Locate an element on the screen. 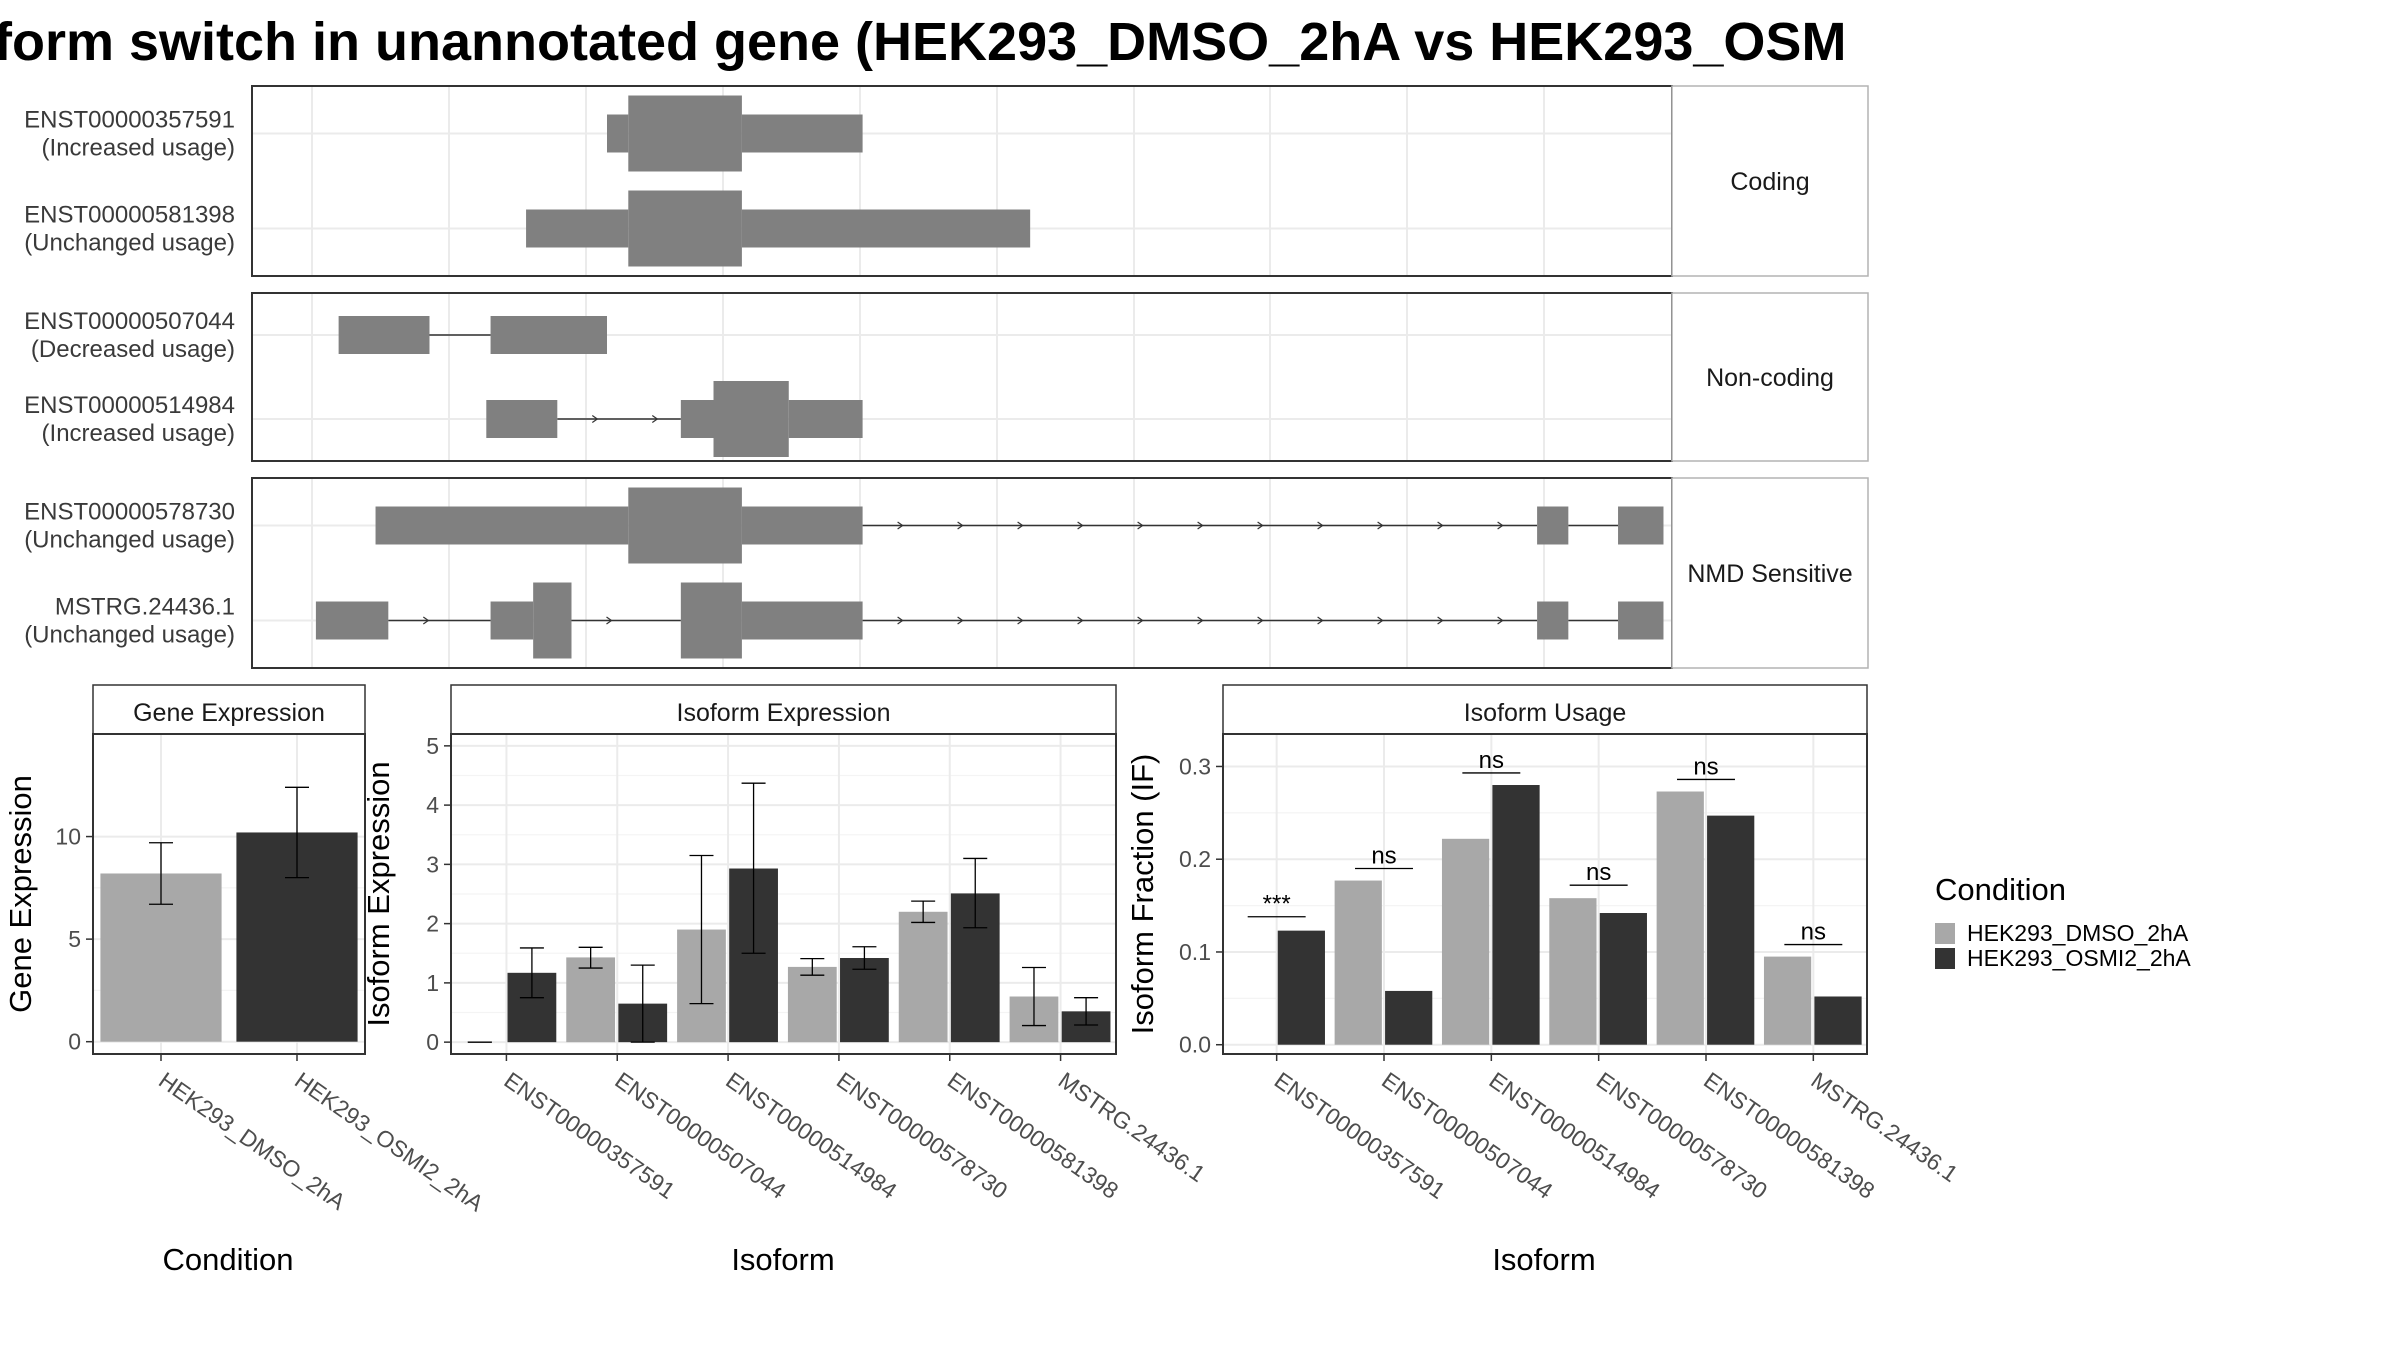  significance-label: *** is located at coordinates (1277, 904).